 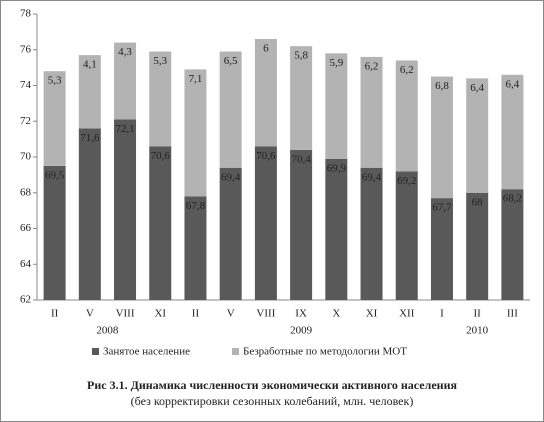 I want to click on y-tick-label: 66, so click(x=26, y=228).